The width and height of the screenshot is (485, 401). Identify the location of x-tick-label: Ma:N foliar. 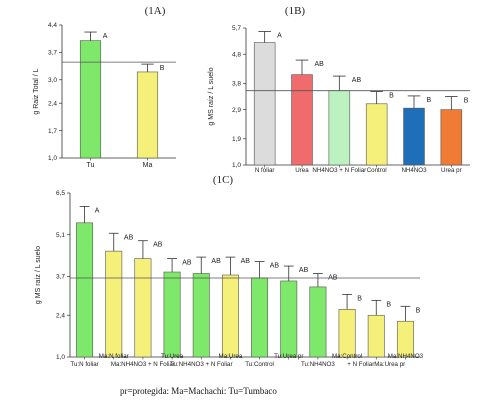
(114, 356).